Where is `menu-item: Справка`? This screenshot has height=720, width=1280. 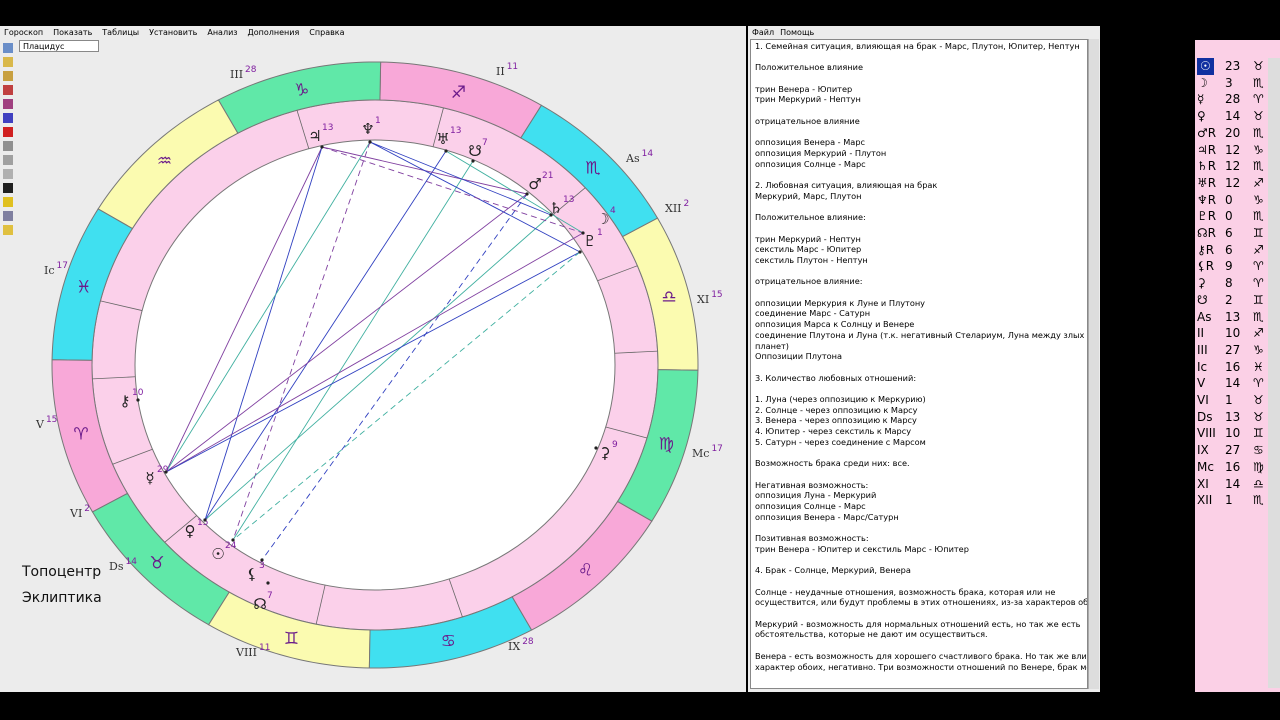 menu-item: Справка is located at coordinates (327, 32).